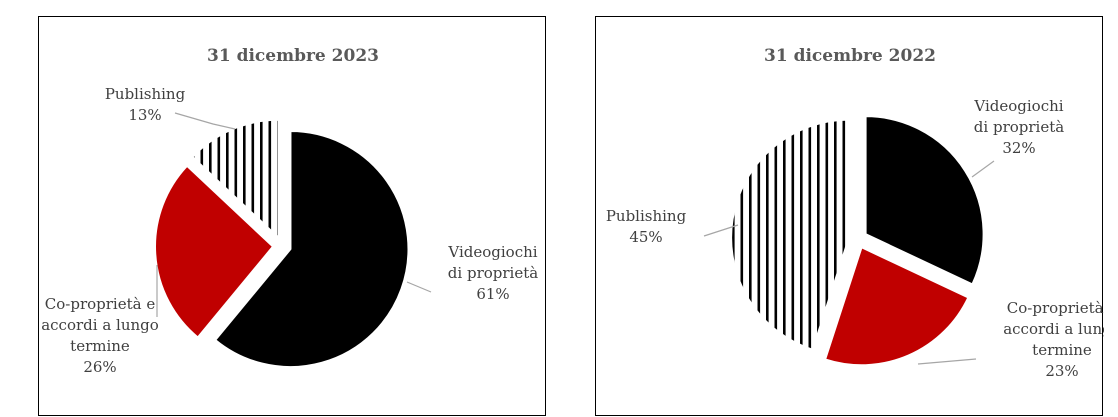  I want to click on slice-value-label: 32%, so click(1018, 148).